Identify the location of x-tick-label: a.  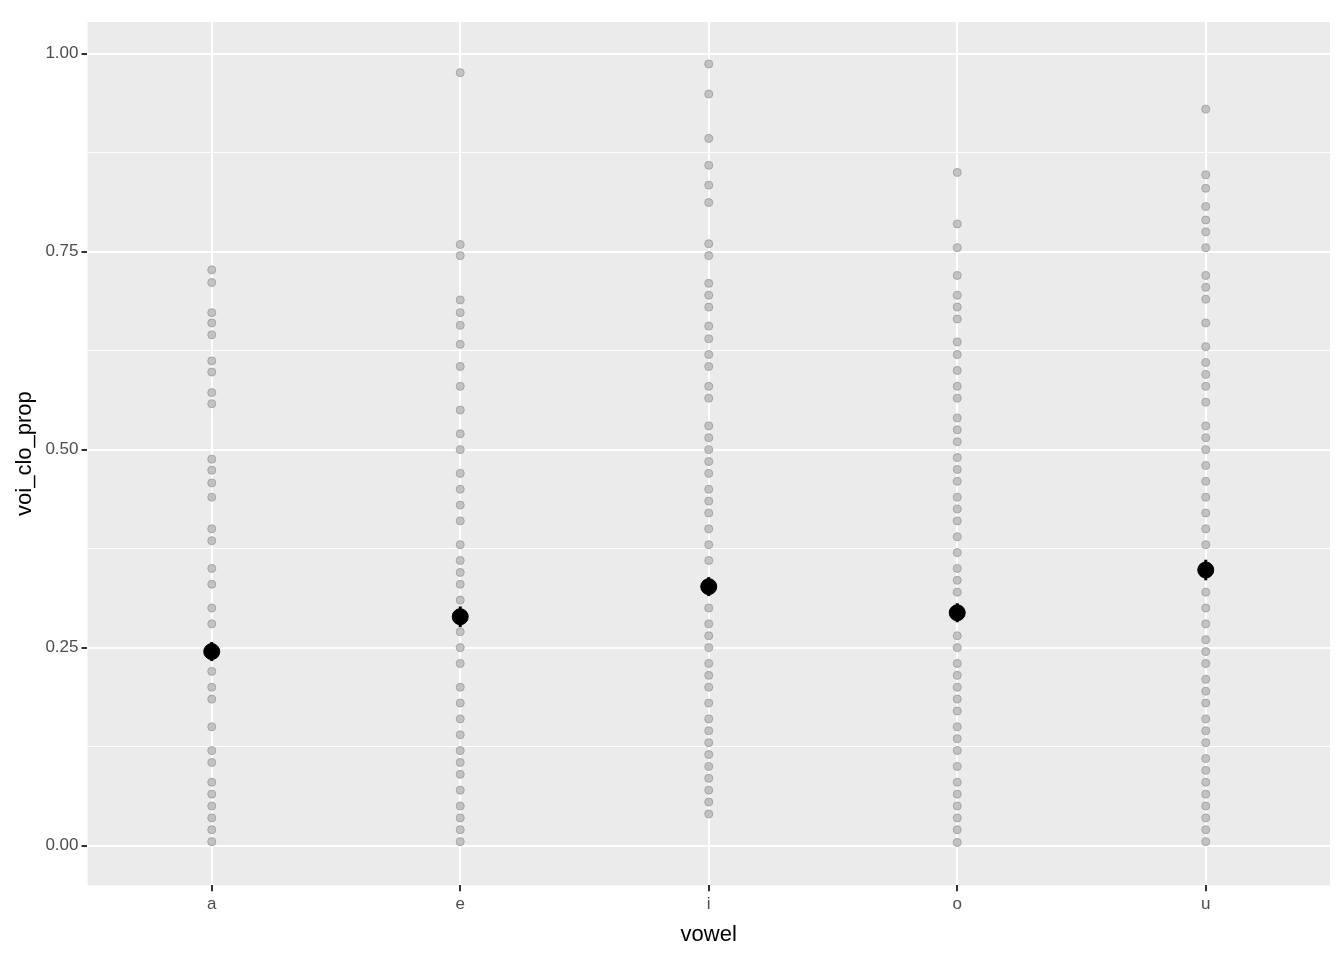
(212, 904).